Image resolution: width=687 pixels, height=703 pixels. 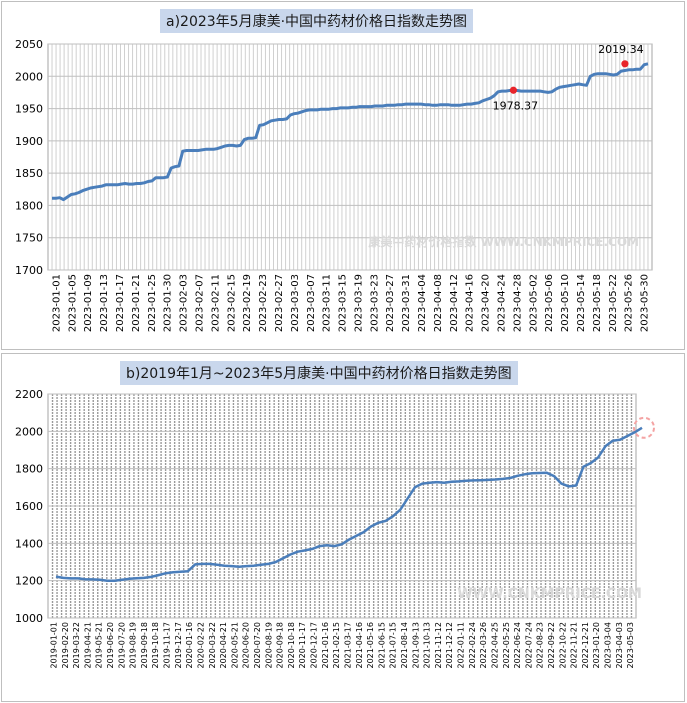 What do you see at coordinates (215, 303) in the screenshot?
I see `x-tick-label: 2023-02-11` at bounding box center [215, 303].